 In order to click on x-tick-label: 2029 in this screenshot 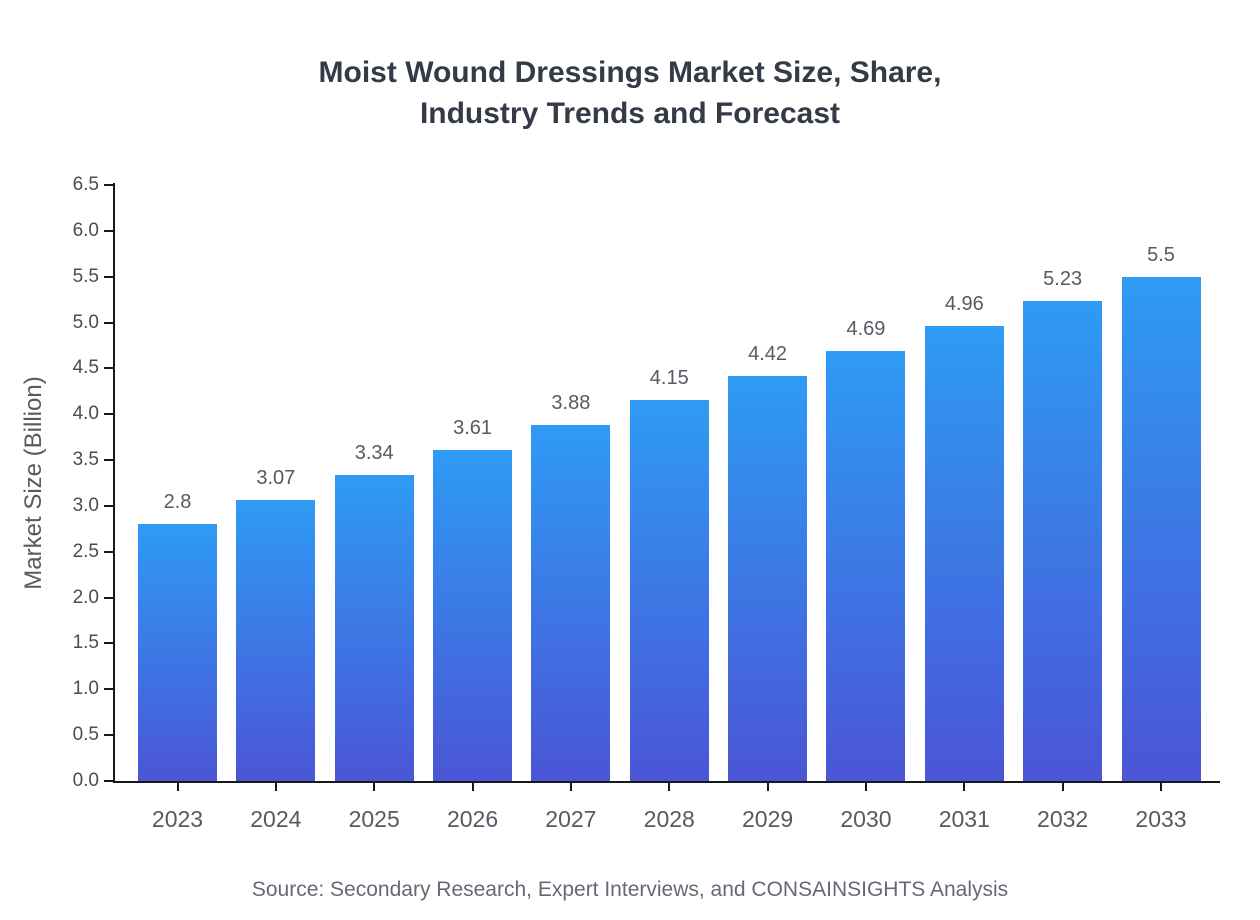, I will do `click(768, 819)`.